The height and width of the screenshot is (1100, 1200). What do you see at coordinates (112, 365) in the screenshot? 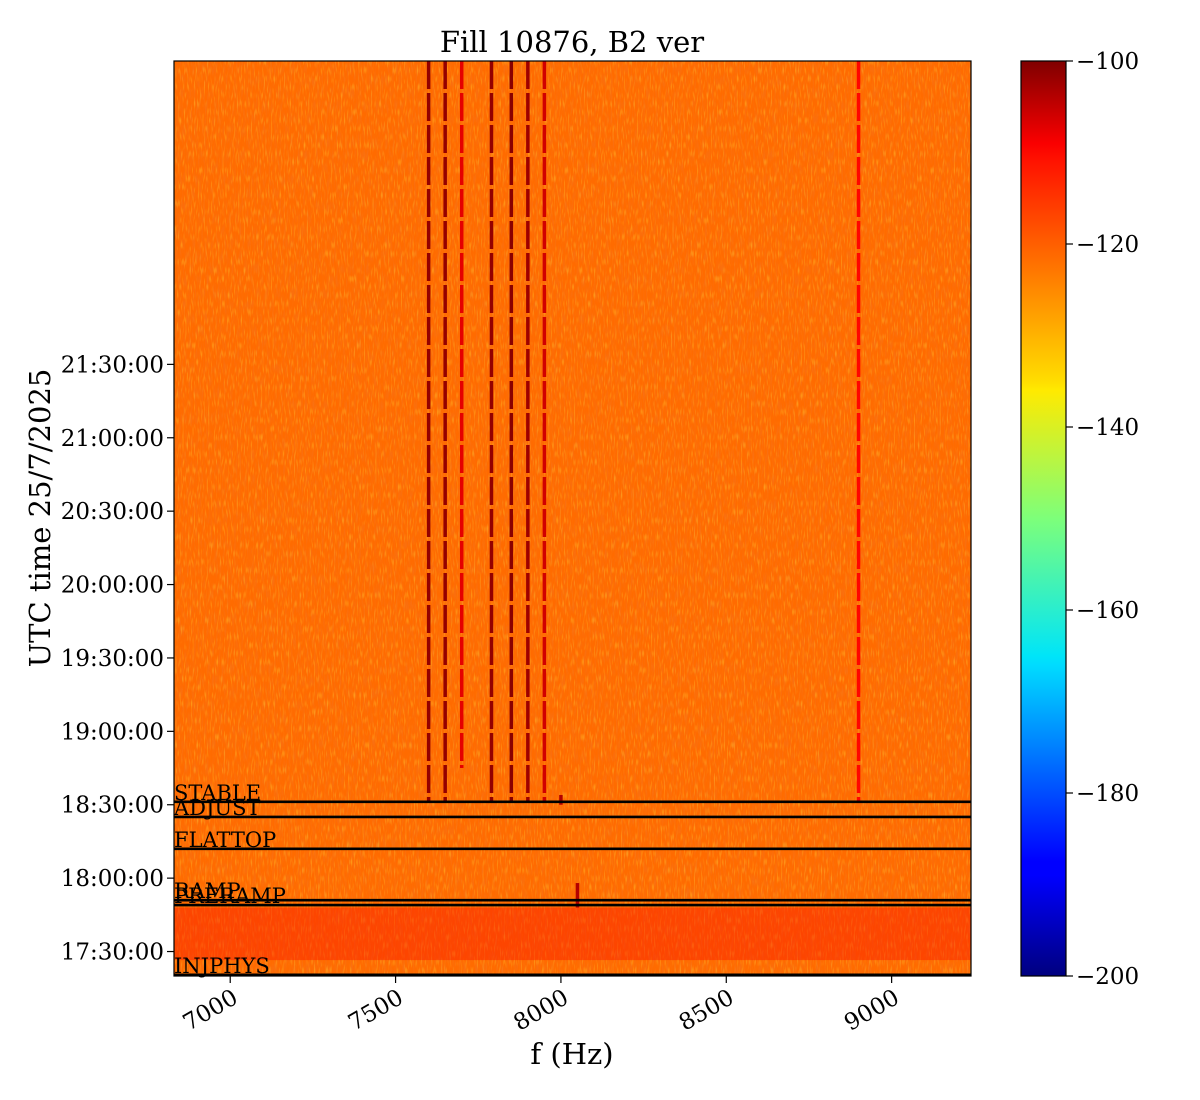
I see `y-tick-label: 21:30:00` at bounding box center [112, 365].